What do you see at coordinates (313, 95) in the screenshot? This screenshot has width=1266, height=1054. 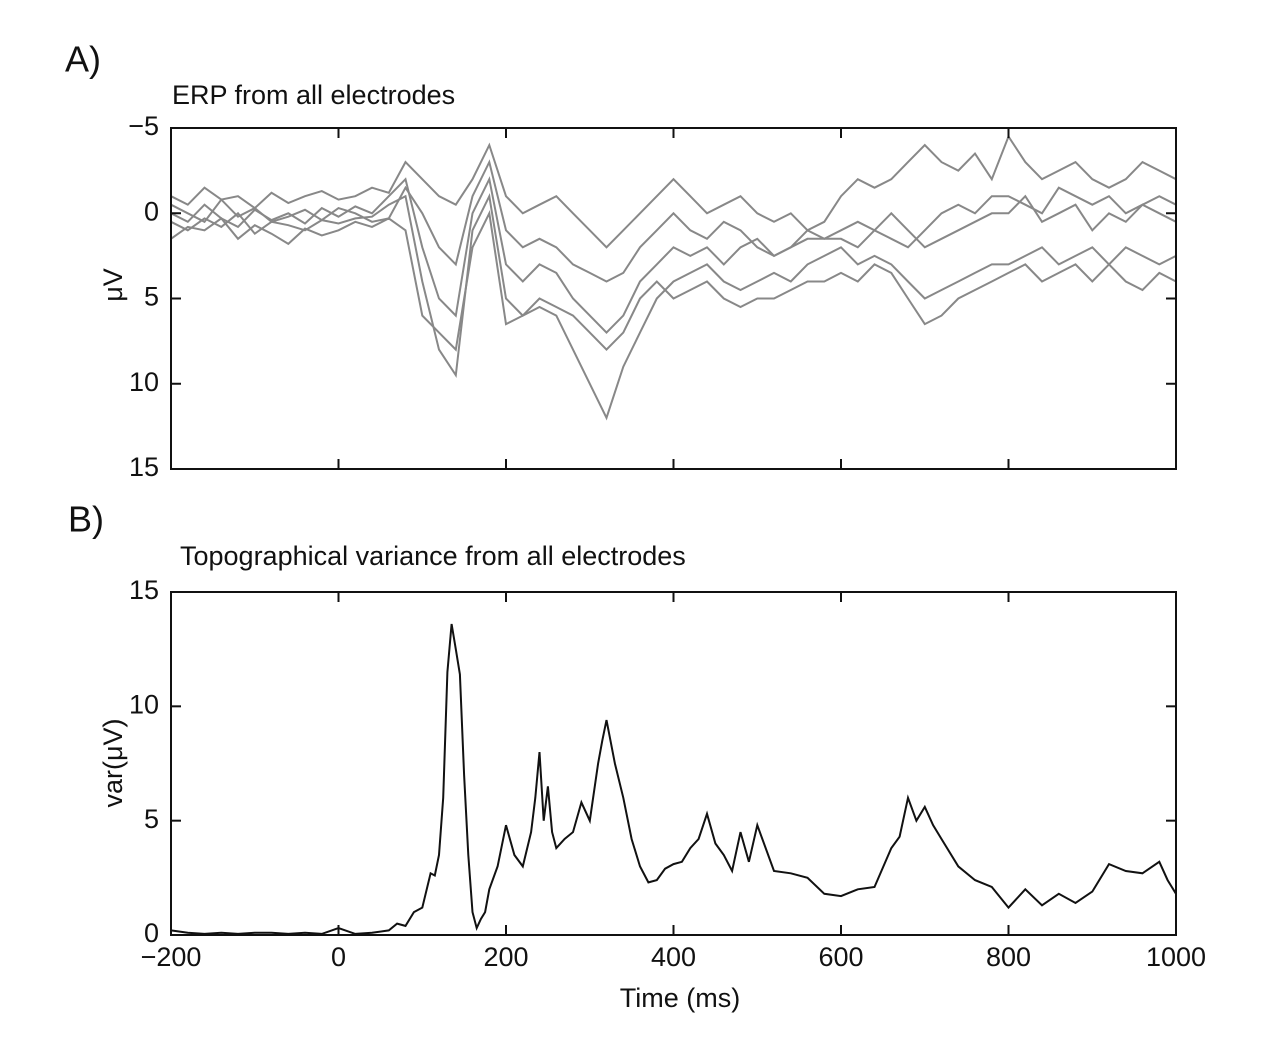 I see `chart-title: ERP from all electrodes` at bounding box center [313, 95].